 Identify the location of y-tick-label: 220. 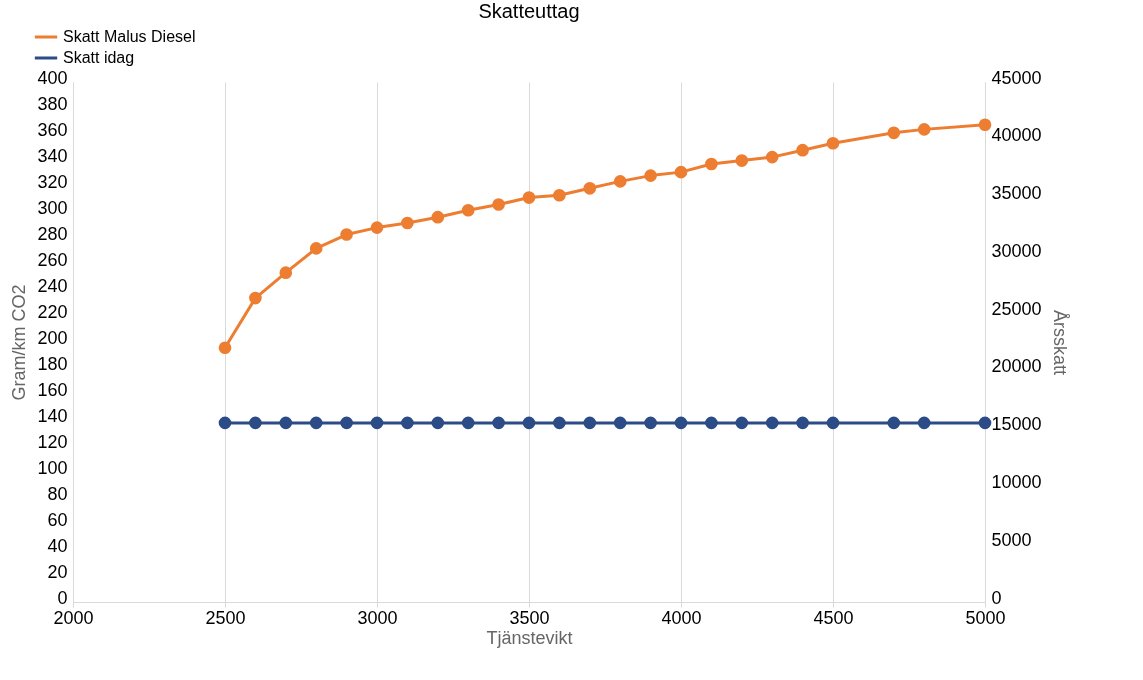
(52, 311).